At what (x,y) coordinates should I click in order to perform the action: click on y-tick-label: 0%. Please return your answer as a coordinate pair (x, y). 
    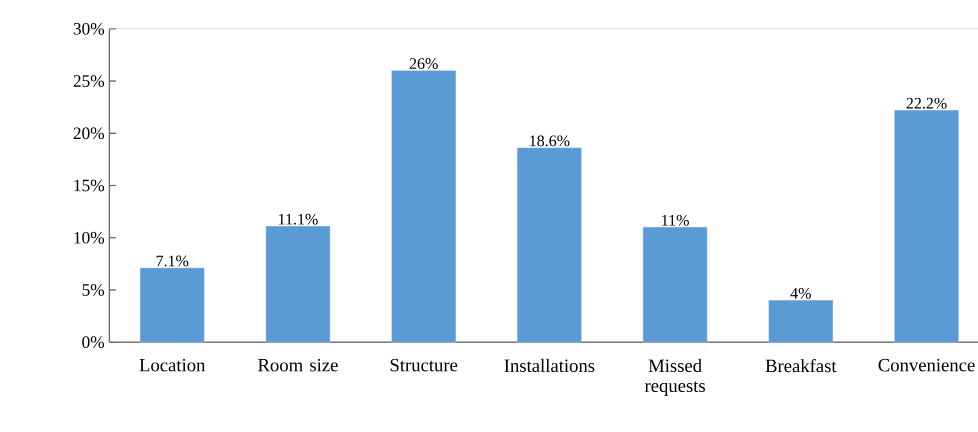
    Looking at the image, I should click on (93, 342).